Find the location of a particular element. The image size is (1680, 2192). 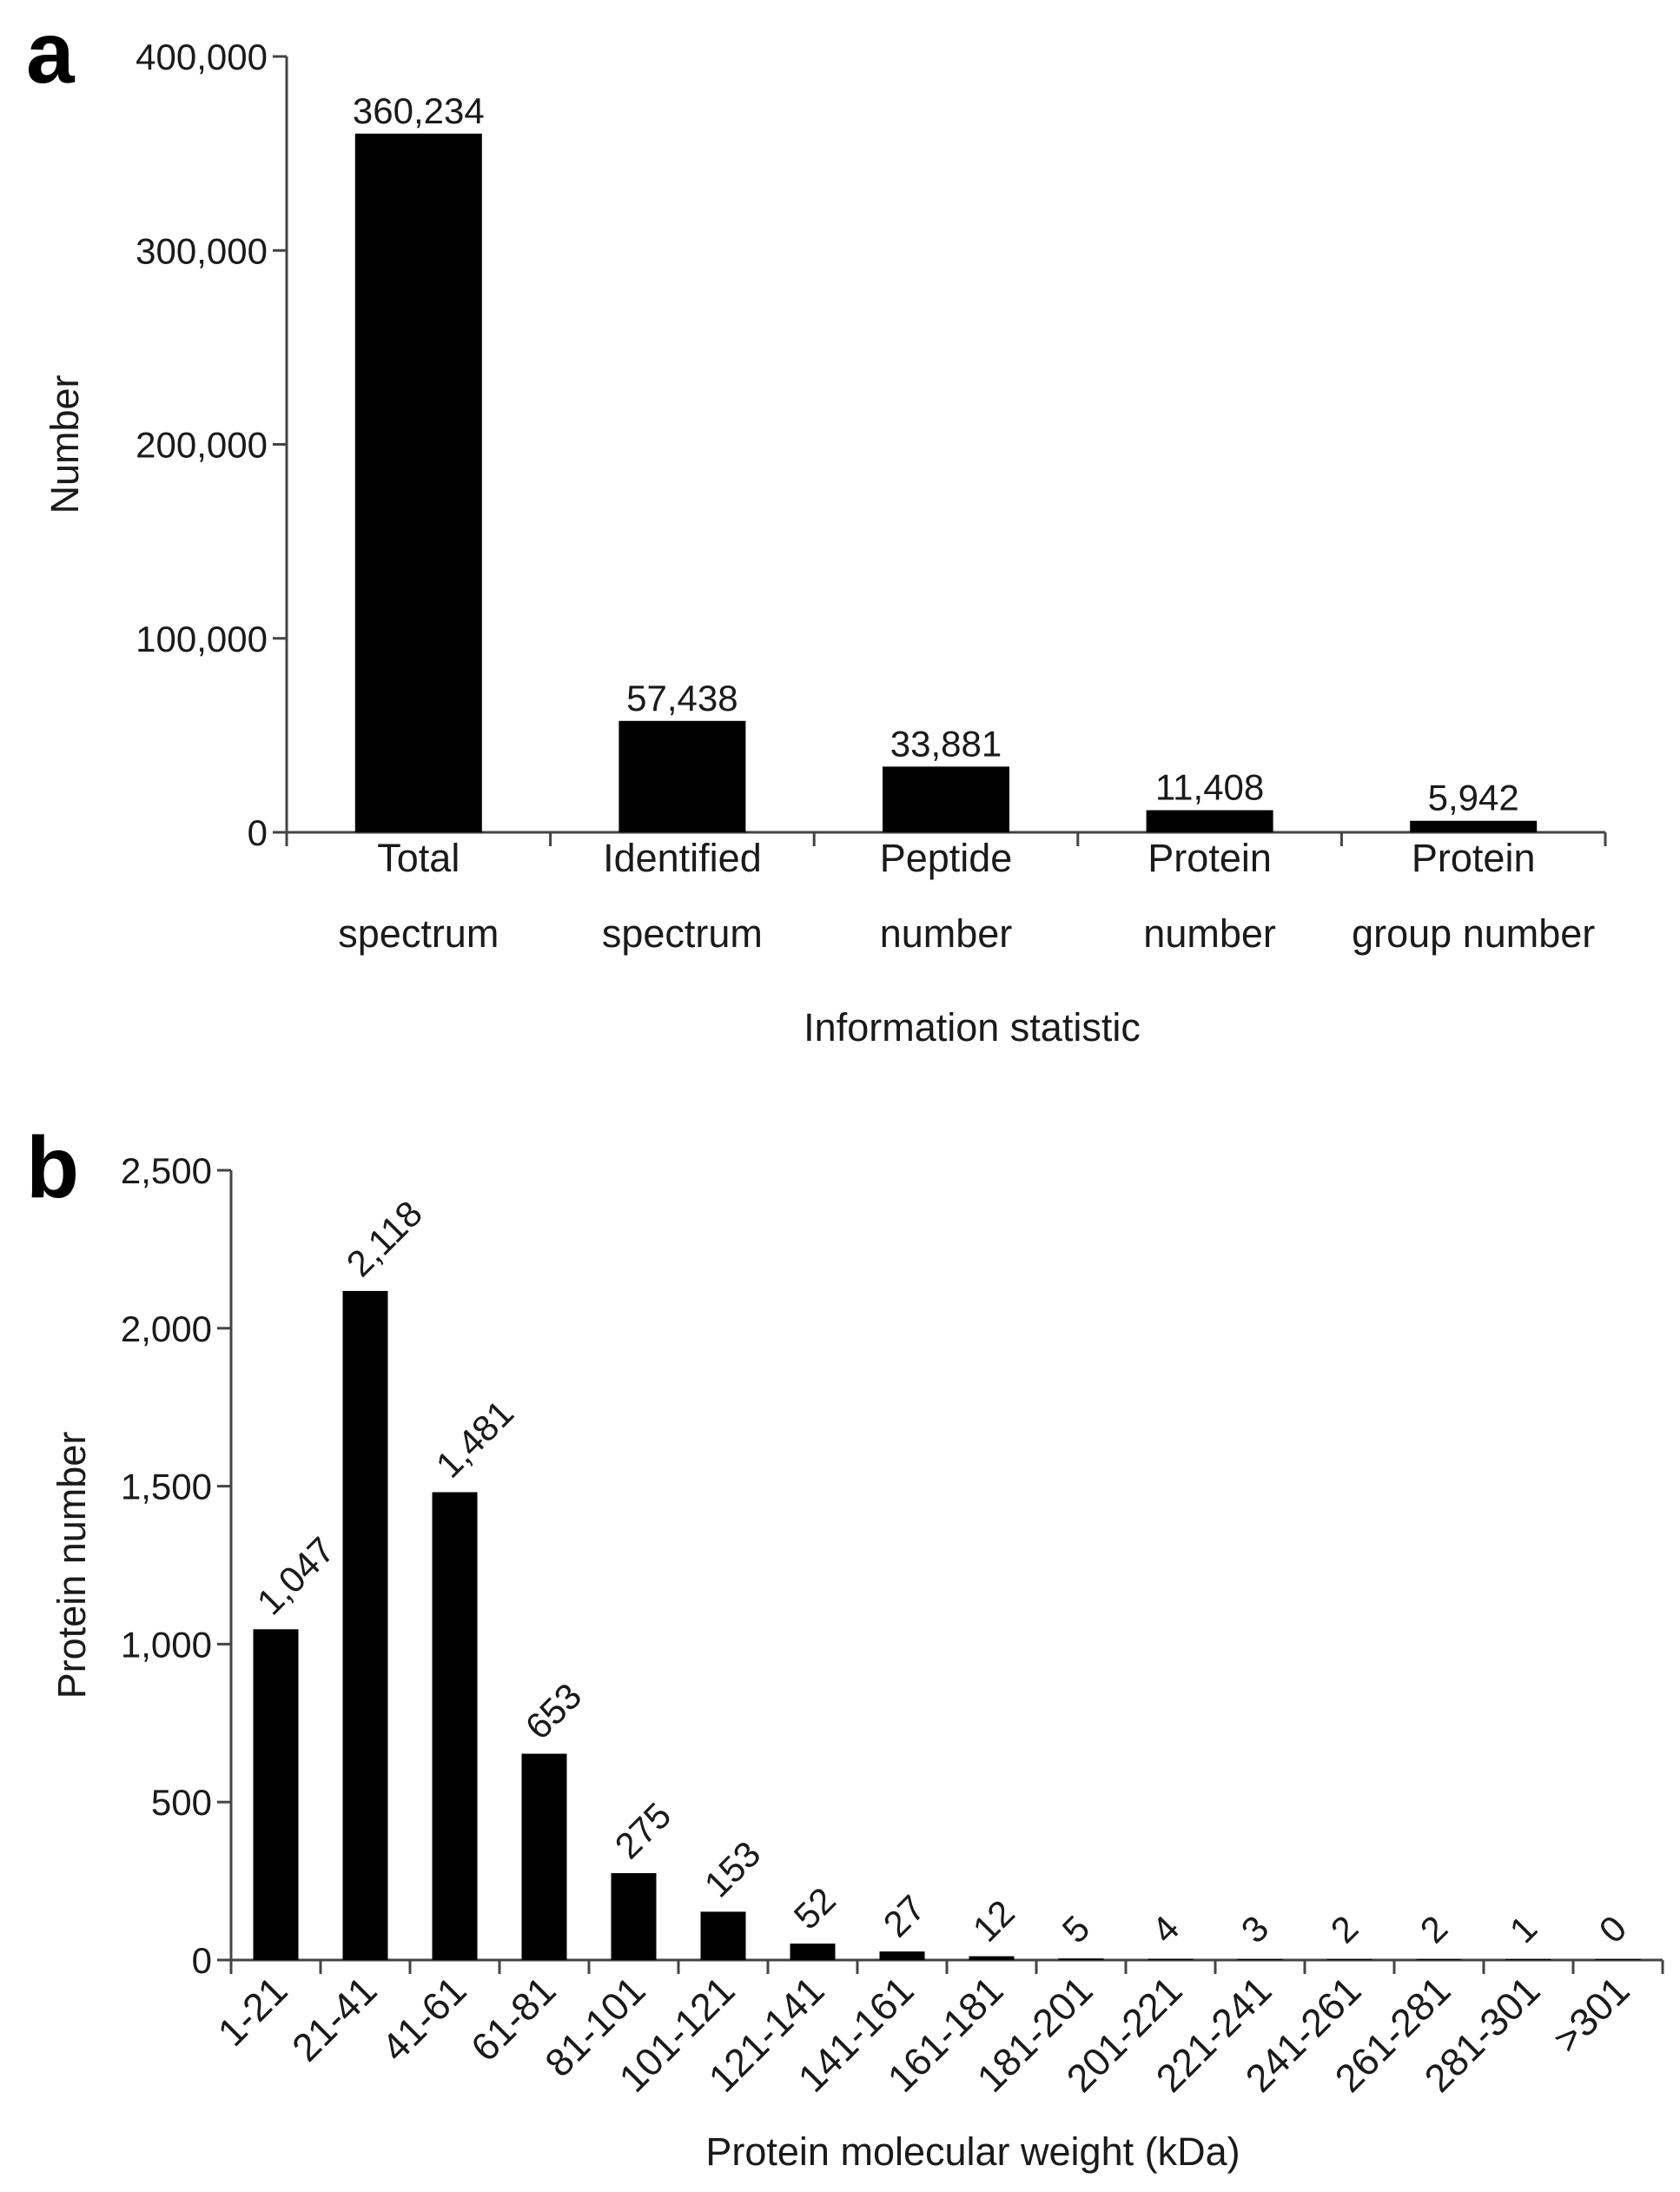

x-category-label: >301 is located at coordinates (1591, 2015).